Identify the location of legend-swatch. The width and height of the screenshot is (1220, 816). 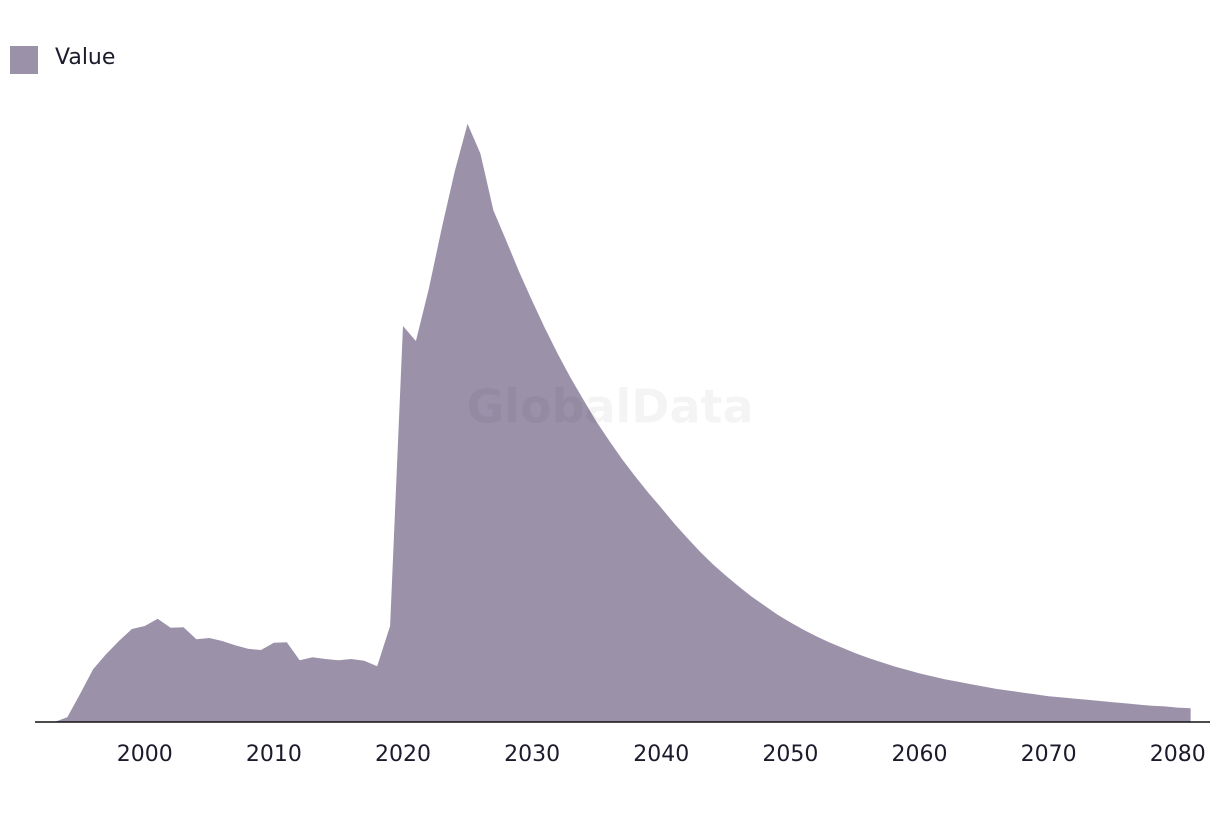
(24, 60).